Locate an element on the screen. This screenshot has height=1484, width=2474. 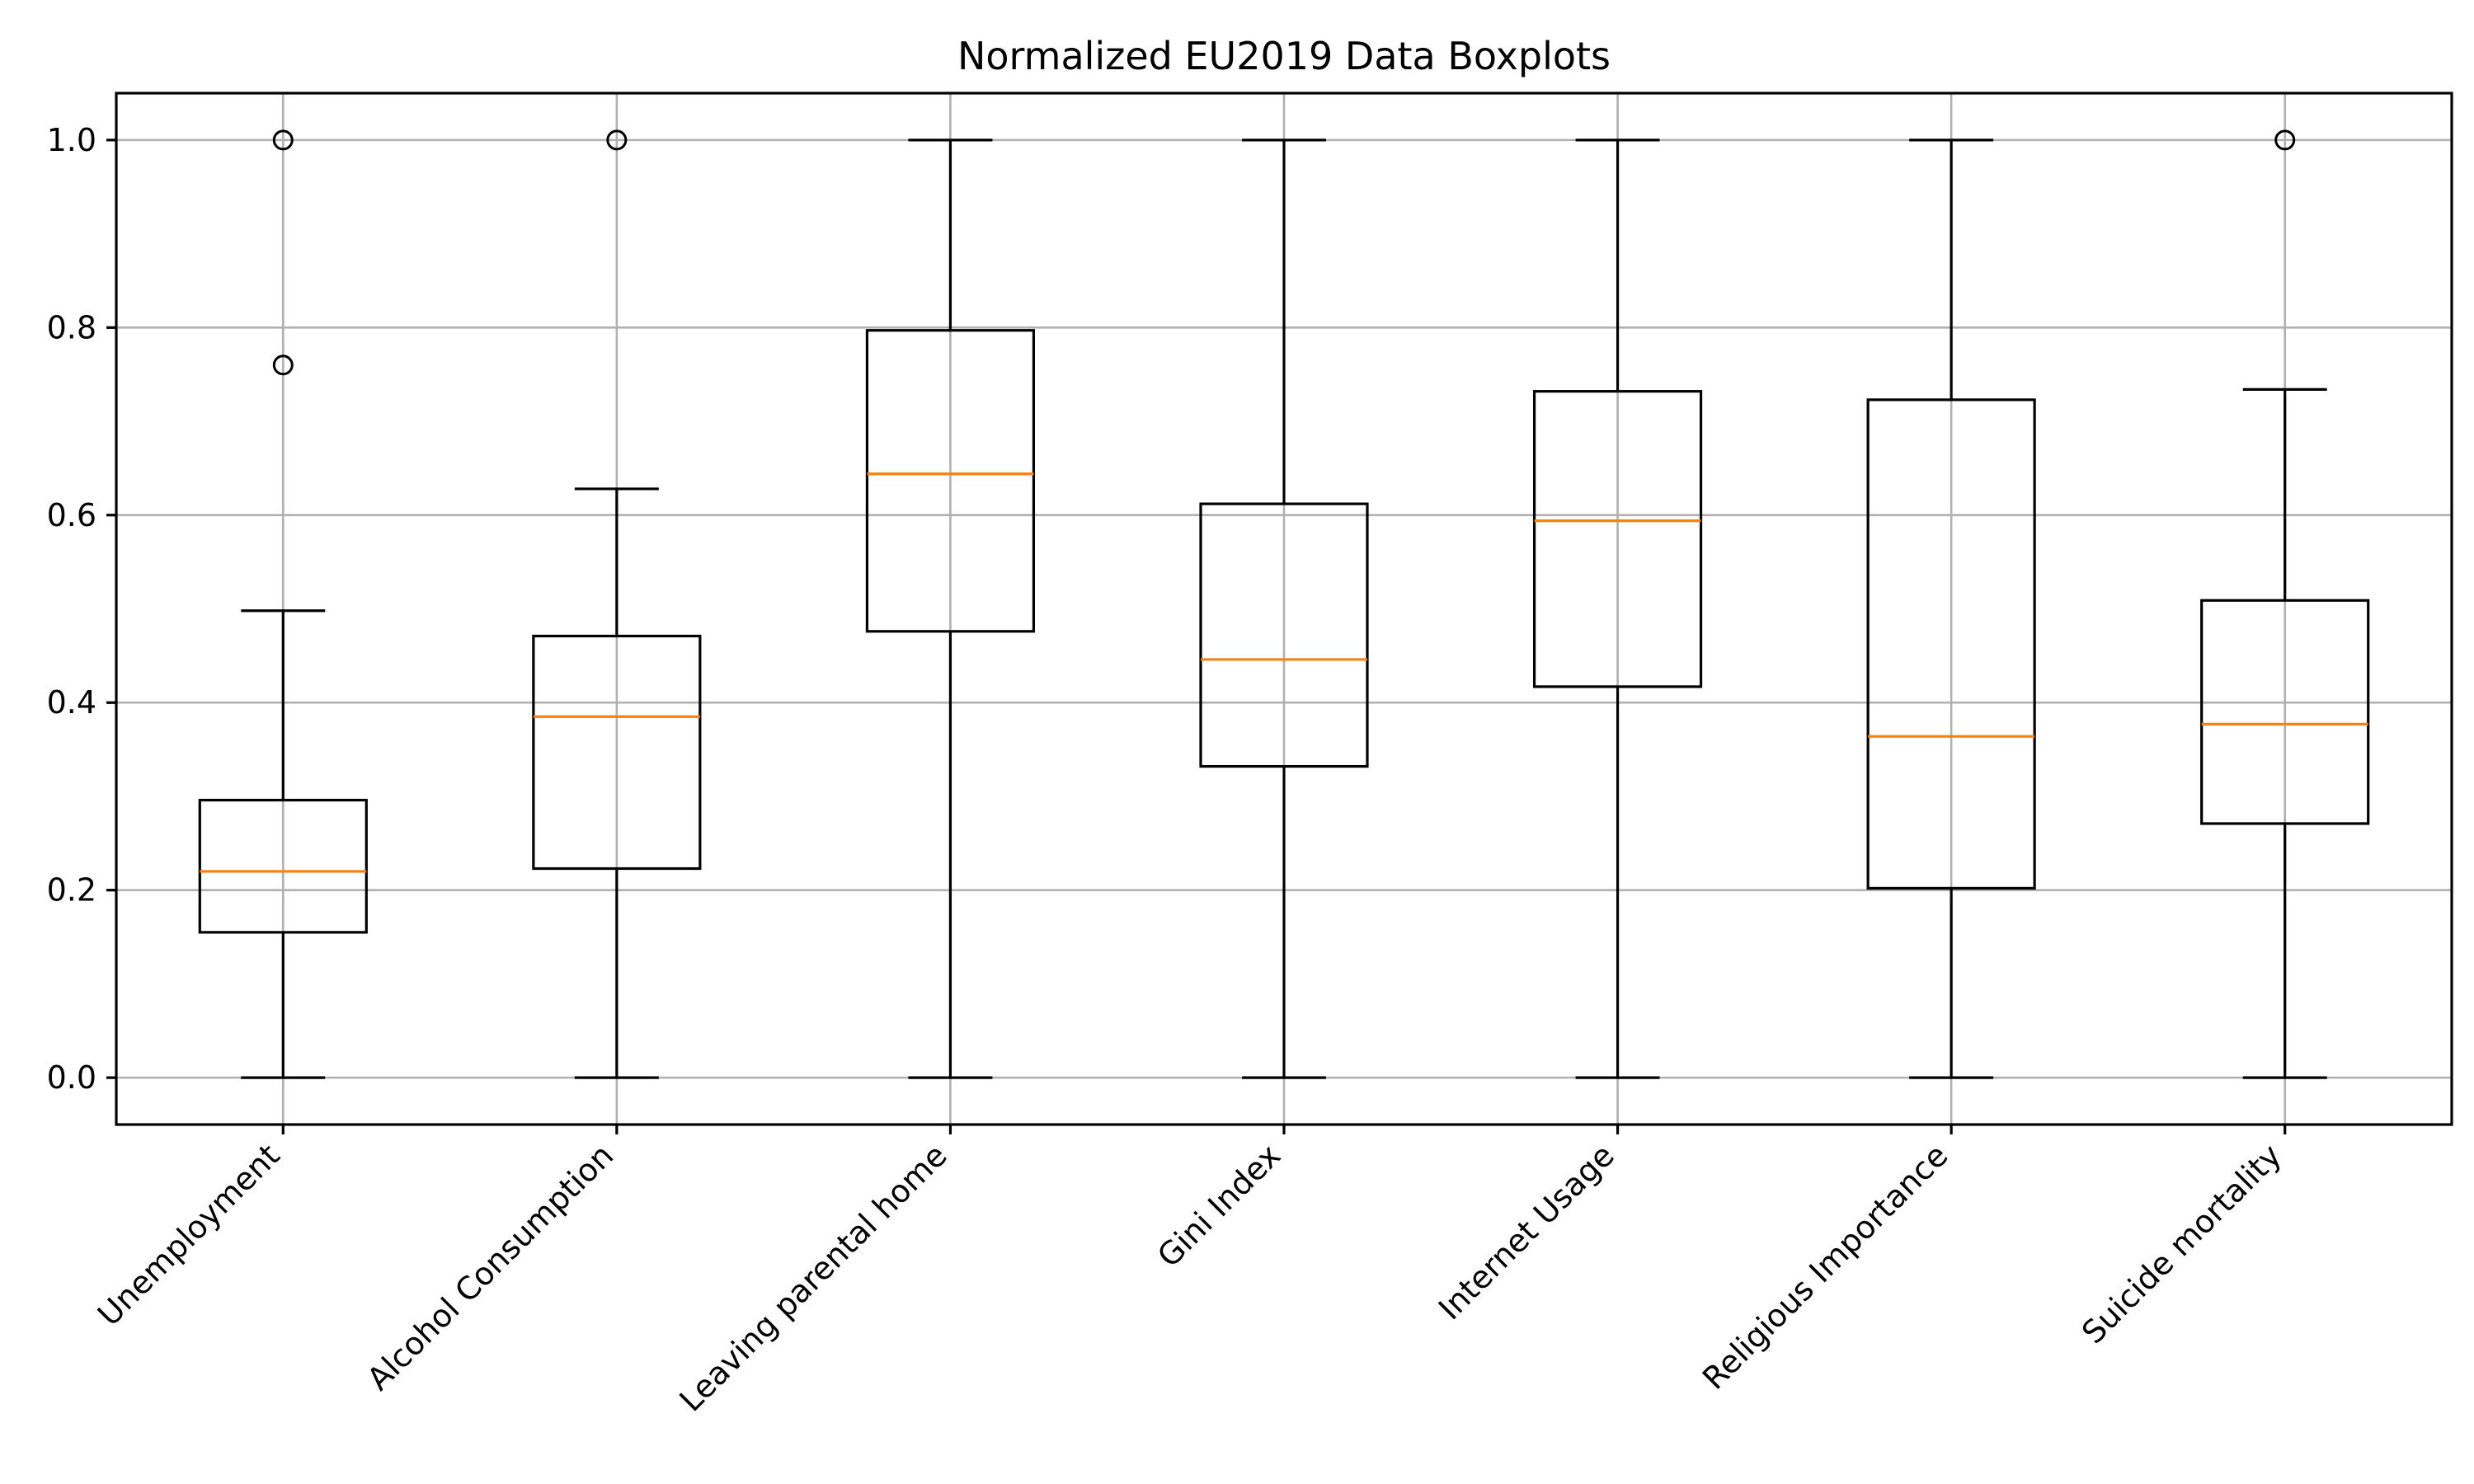
y-tick-label: 0.2 is located at coordinates (71, 891).